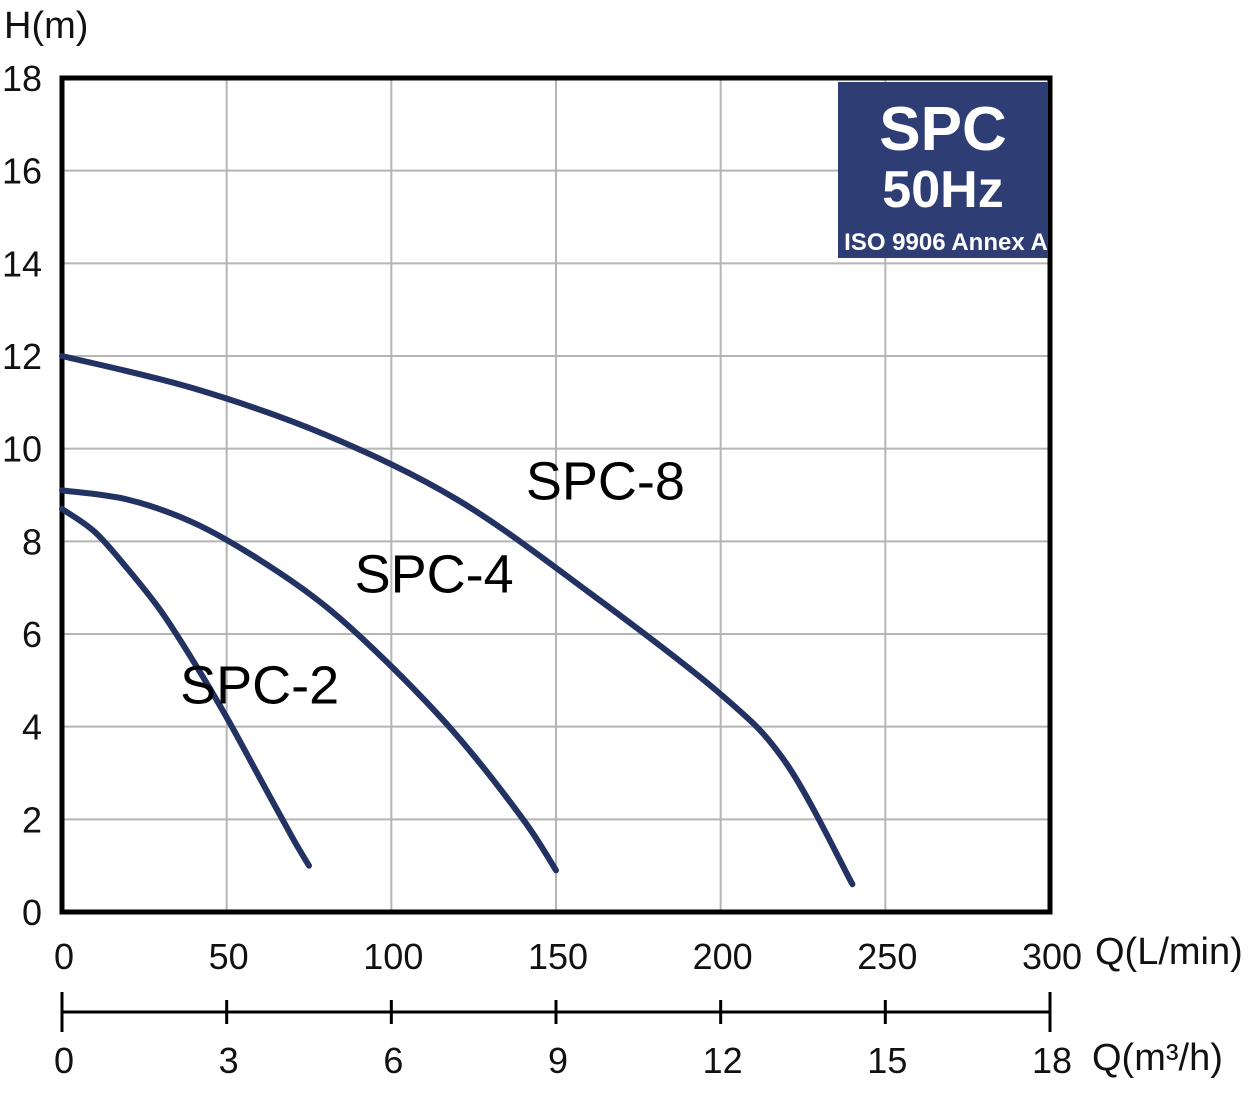  I want to click on y-tick-label: 6, so click(32, 634).